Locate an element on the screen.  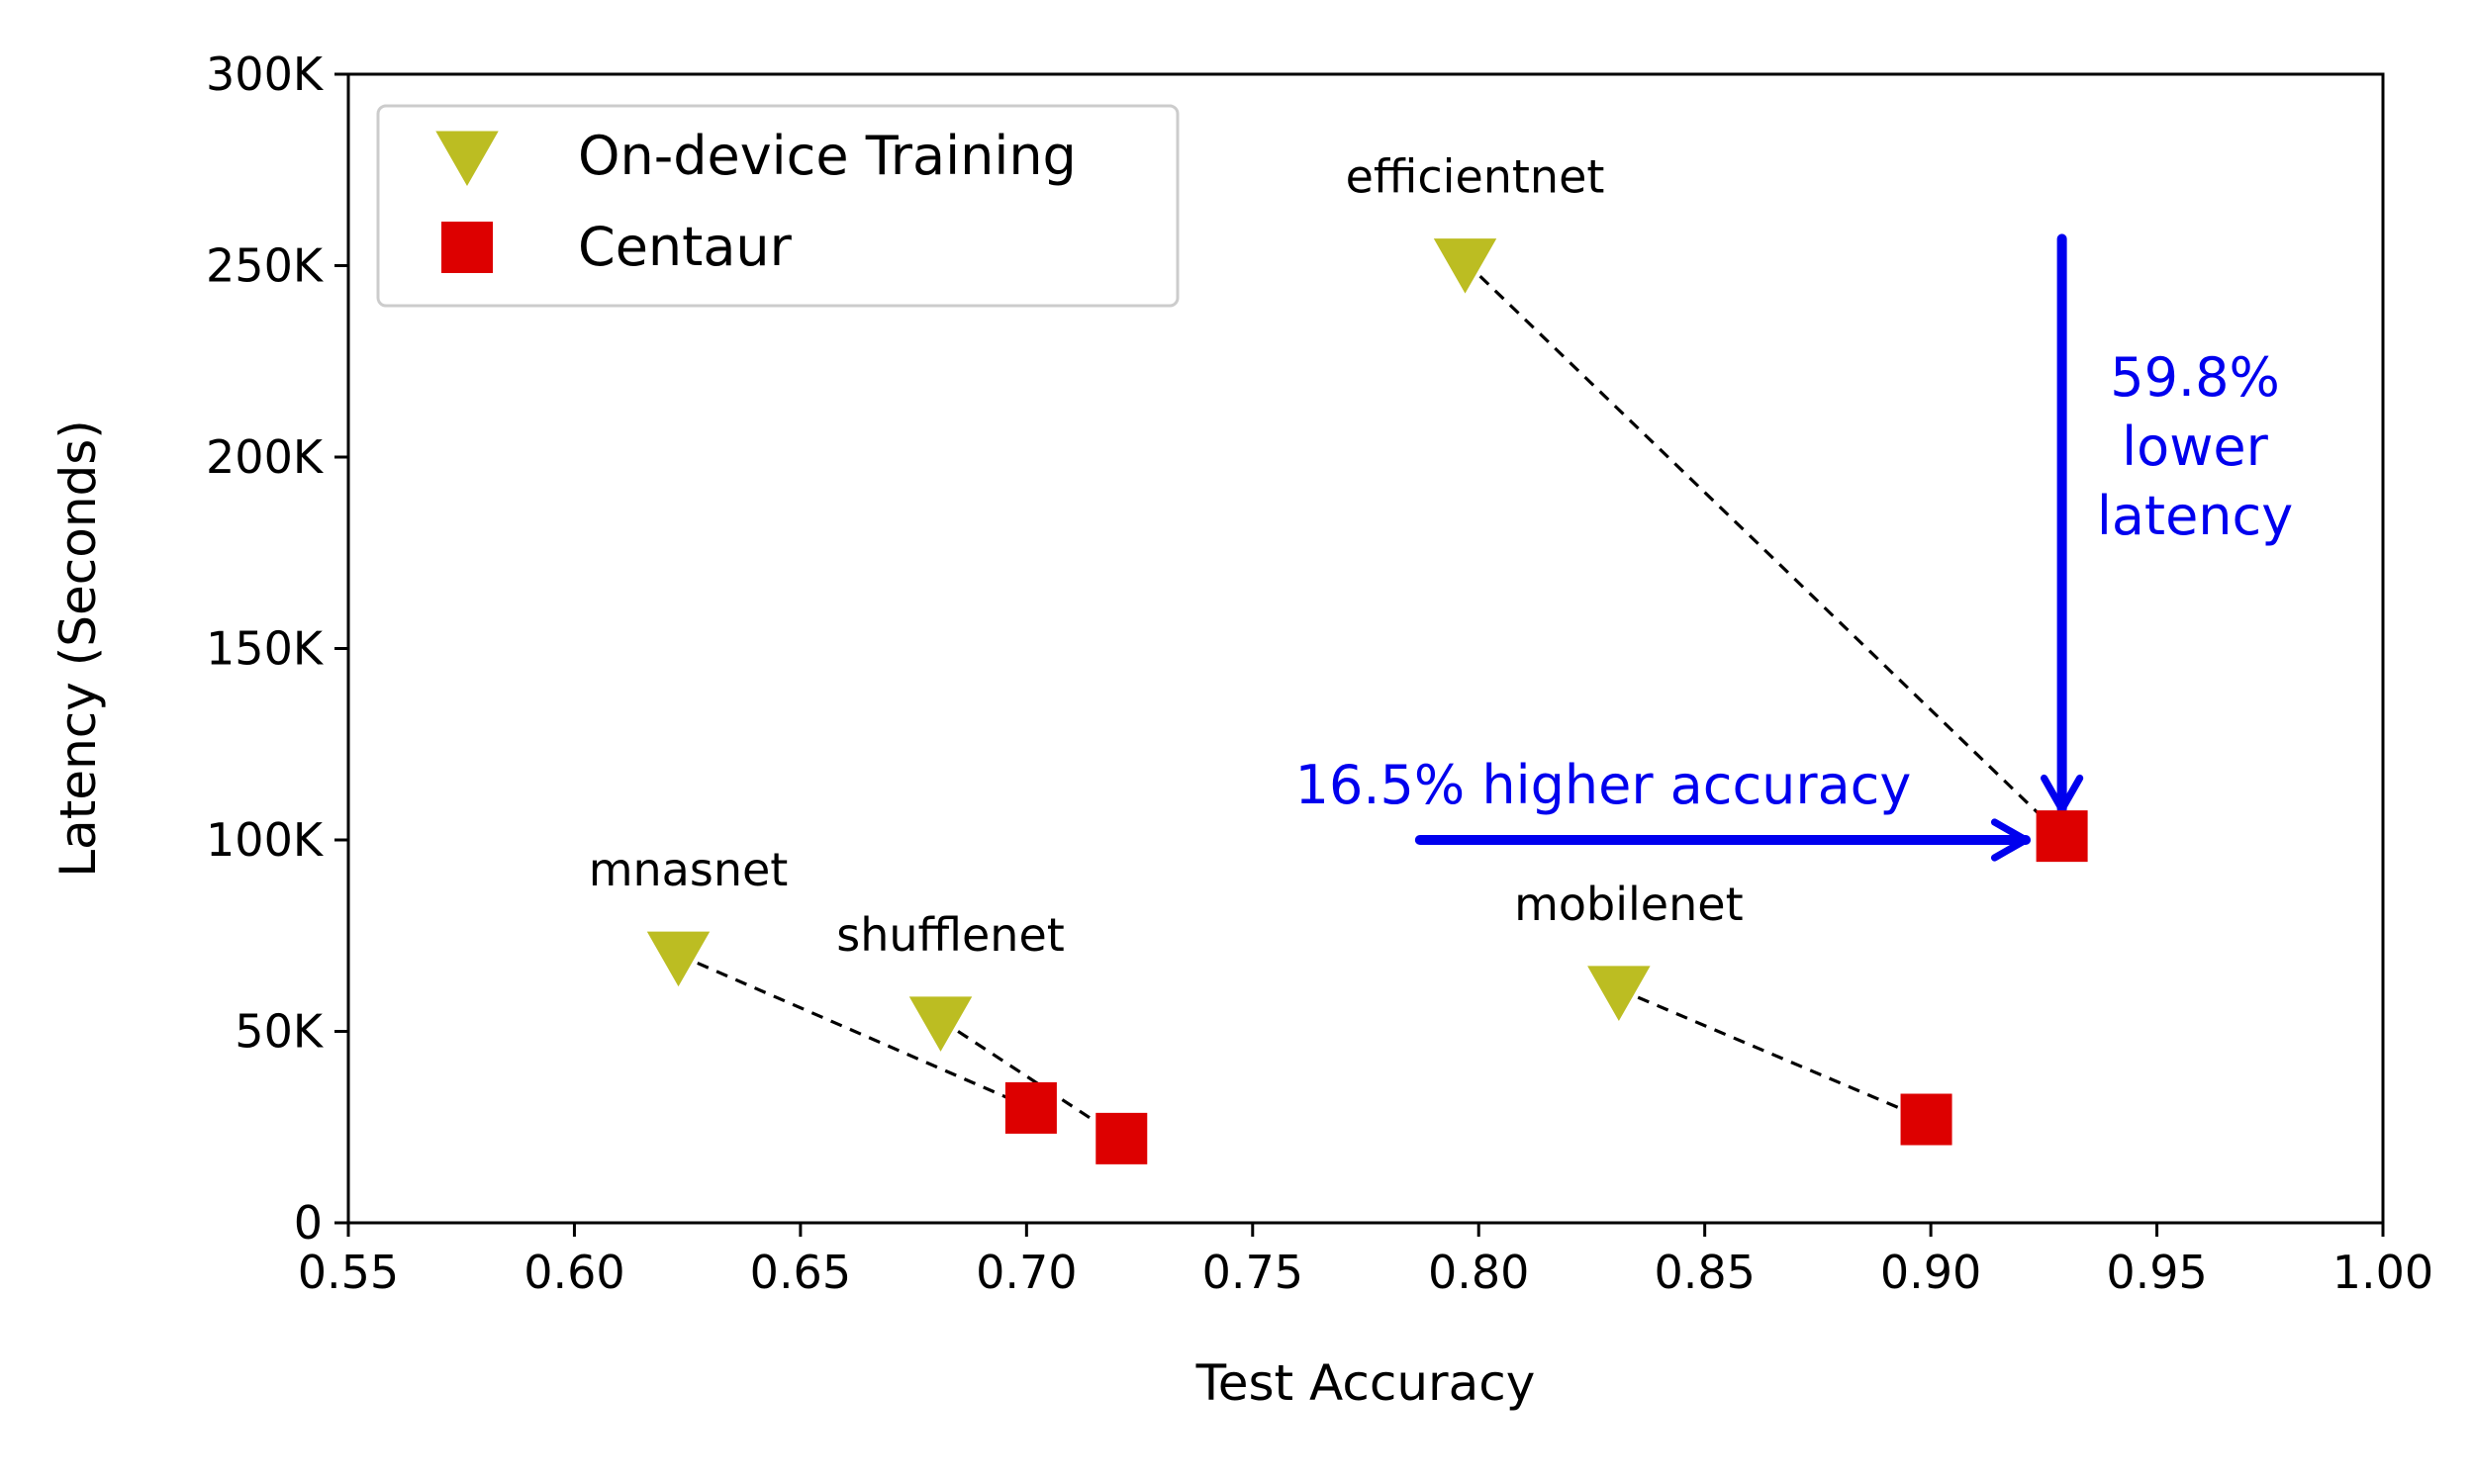
legend-box is located at coordinates (778, 206).